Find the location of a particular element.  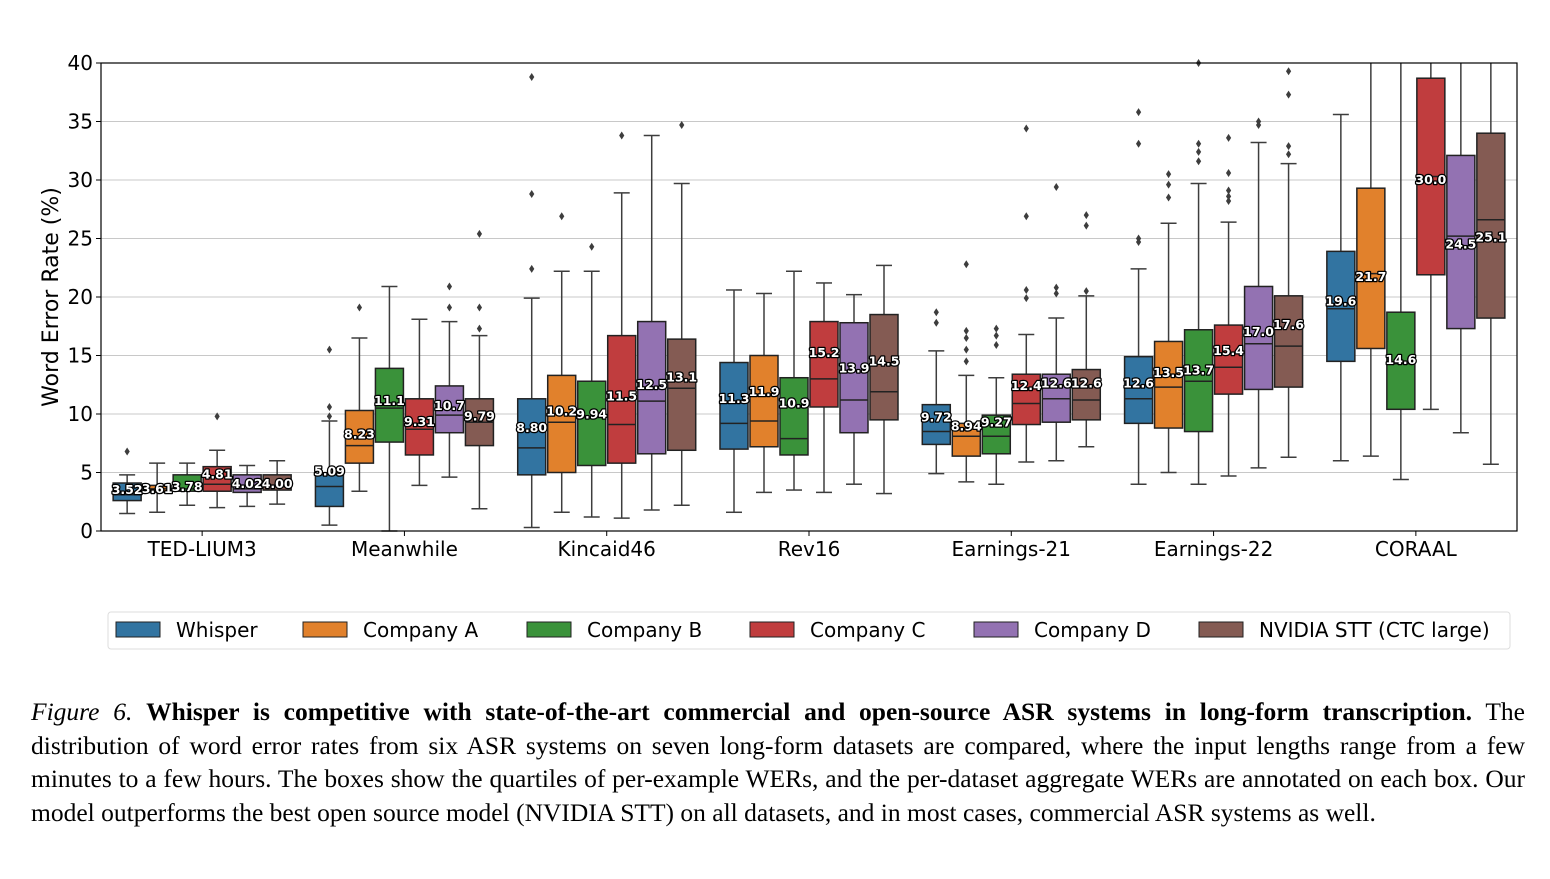

aggregate-wer-label: 19.6 is located at coordinates (1340, 301).